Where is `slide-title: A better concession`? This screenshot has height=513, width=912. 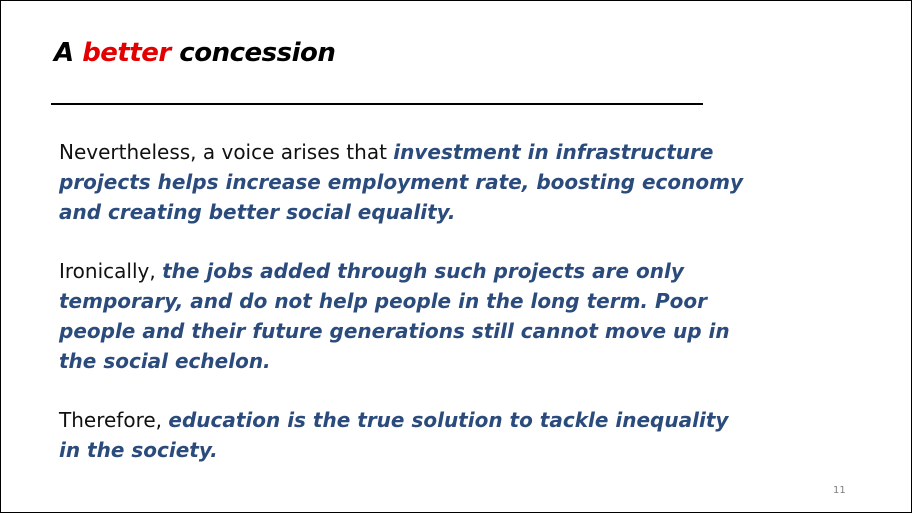
slide-title: A better concession is located at coordinates (195, 53).